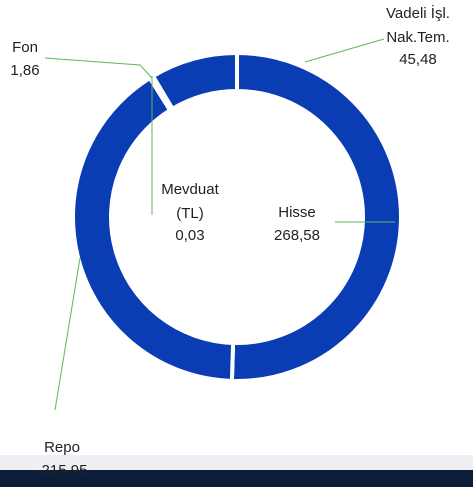  I want to click on value-label: 45,48, so click(418, 59).